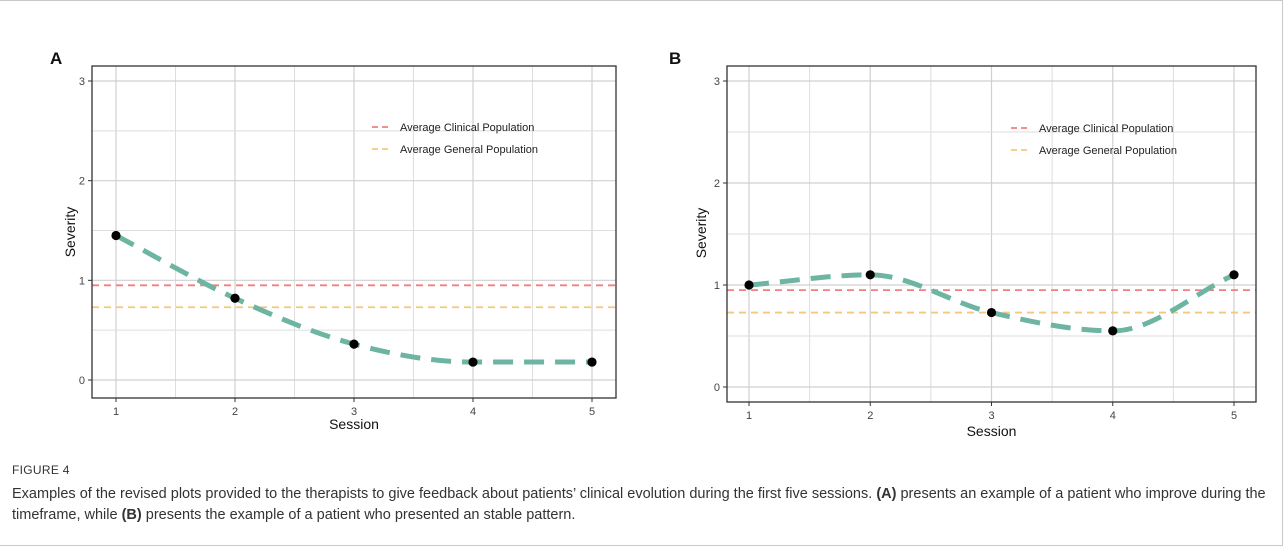 Image resolution: width=1284 pixels, height=547 pixels. Describe the element at coordinates (592, 412) in the screenshot. I see `x-tick-label-a: 5` at that location.